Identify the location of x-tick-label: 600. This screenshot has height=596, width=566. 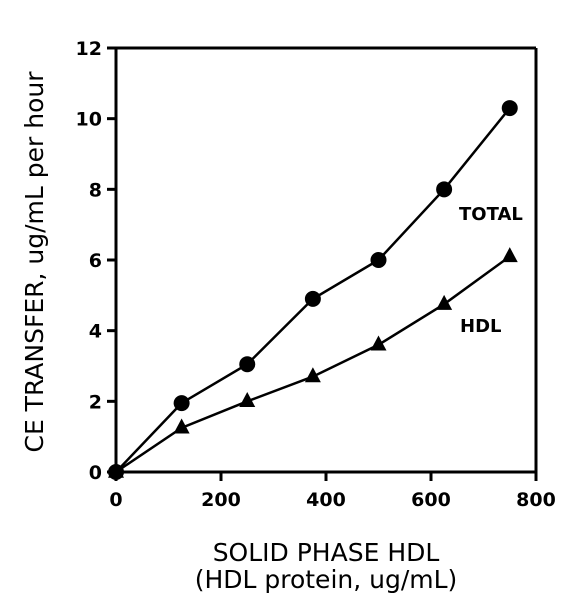
(431, 500).